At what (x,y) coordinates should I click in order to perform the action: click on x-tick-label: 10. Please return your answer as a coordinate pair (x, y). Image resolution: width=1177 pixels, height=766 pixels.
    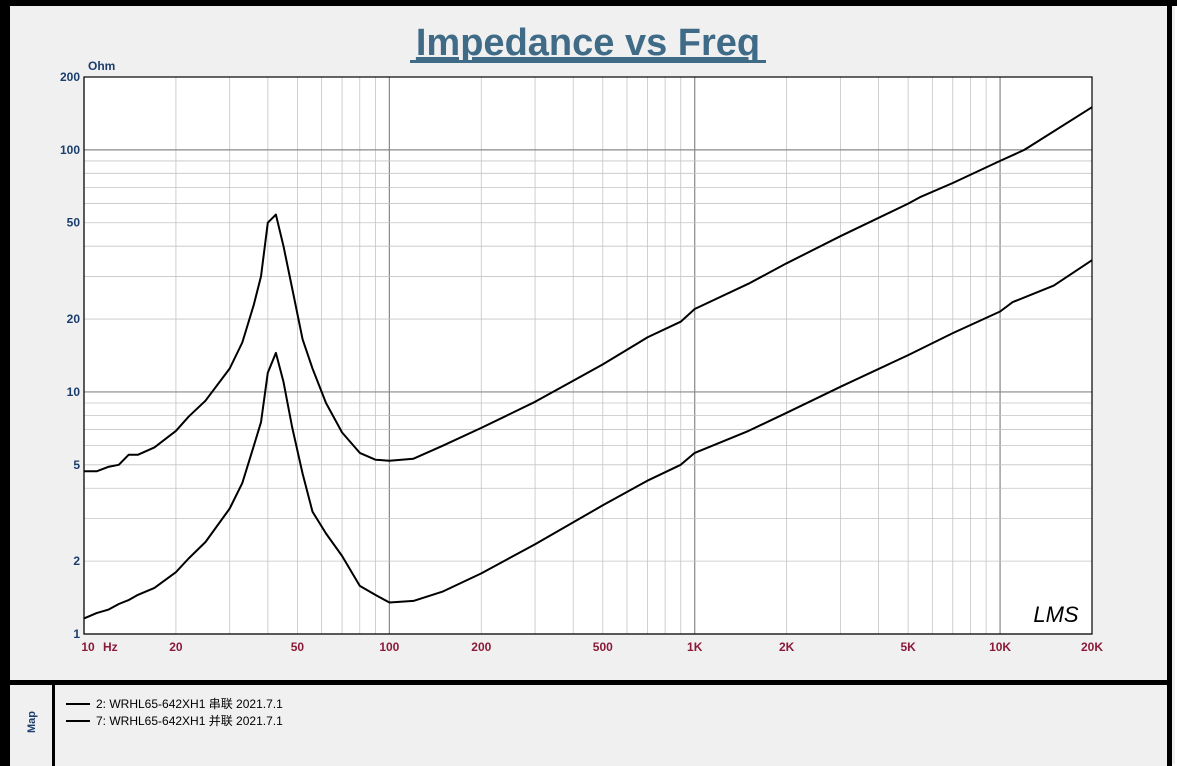
    Looking at the image, I should click on (88, 647).